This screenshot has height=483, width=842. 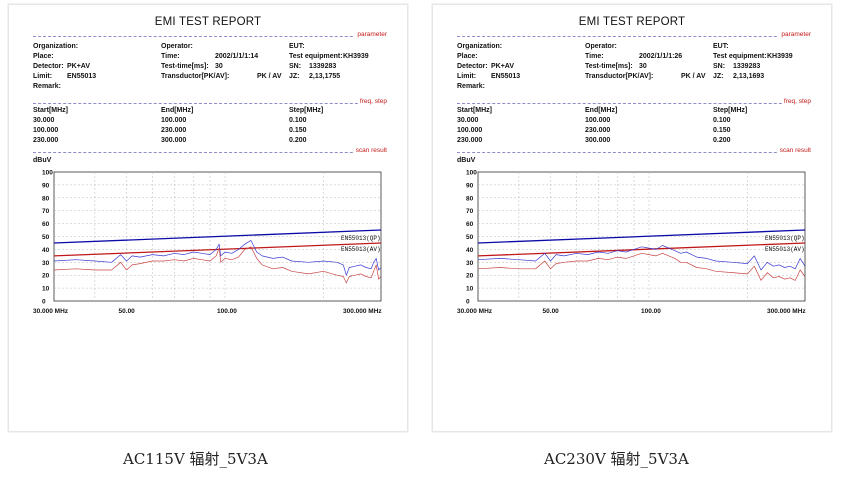 What do you see at coordinates (472, 66) in the screenshot?
I see `field-detector-label: Detector:` at bounding box center [472, 66].